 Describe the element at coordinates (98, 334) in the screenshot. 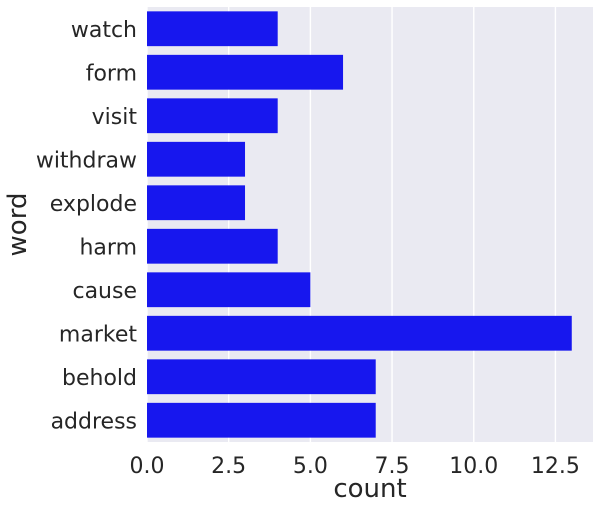

I see `y-tick-label: market` at that location.